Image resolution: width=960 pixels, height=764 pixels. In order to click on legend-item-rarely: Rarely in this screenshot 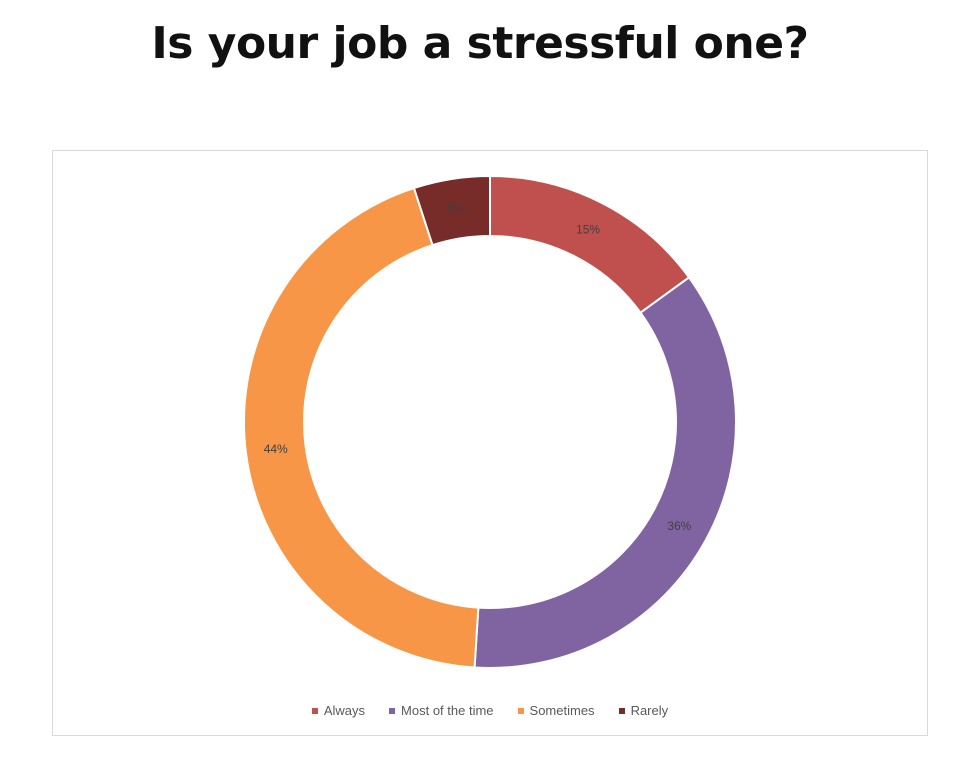, I will do `click(643, 710)`.